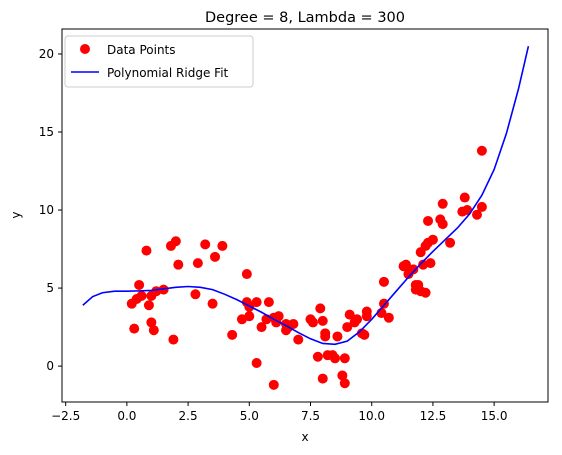 The image size is (562, 455). What do you see at coordinates (249, 416) in the screenshot?
I see `x-tick-label: 5.0` at bounding box center [249, 416].